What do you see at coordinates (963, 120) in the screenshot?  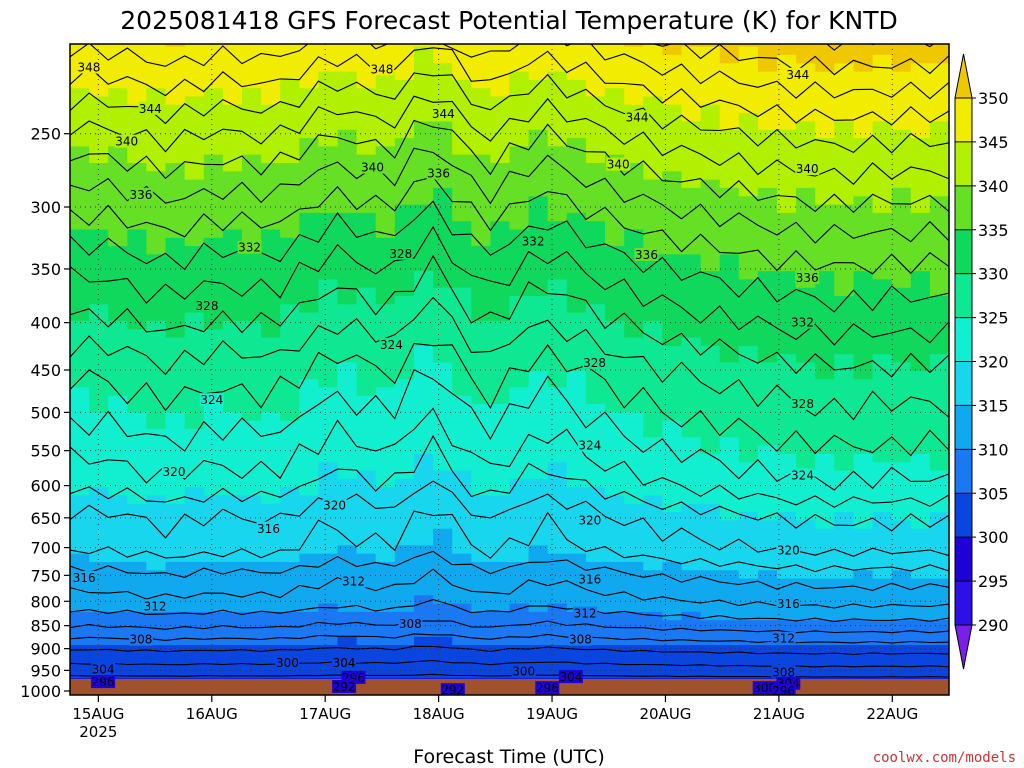 I see `colorbar-segment` at bounding box center [963, 120].